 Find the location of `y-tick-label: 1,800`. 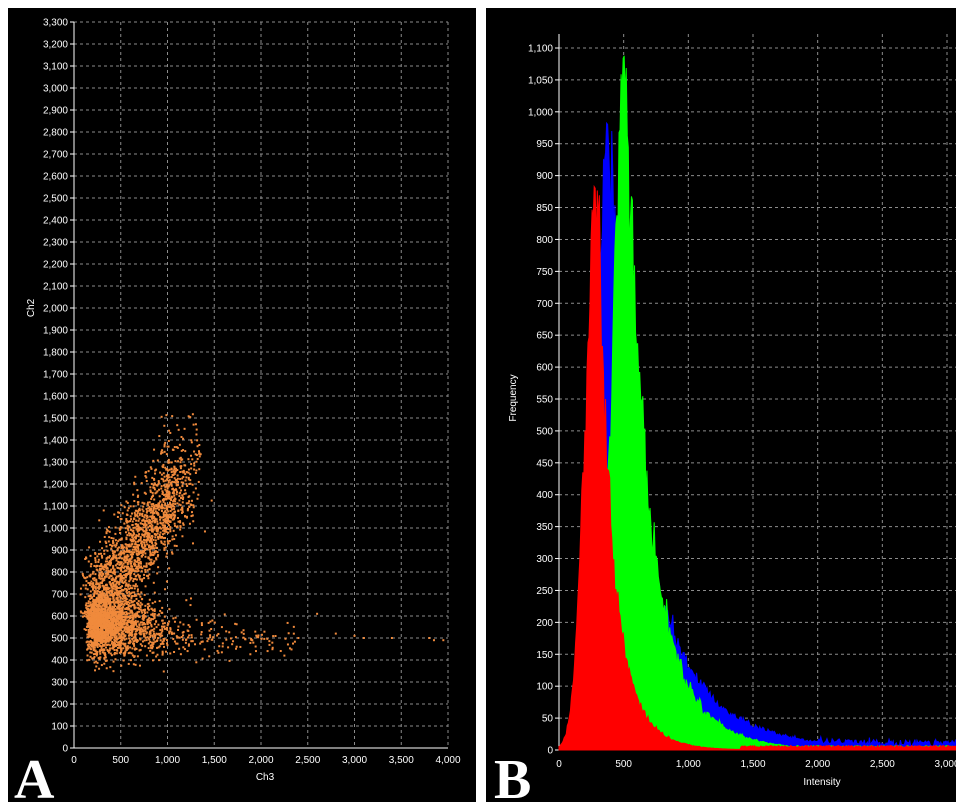

y-tick-label: 1,800 is located at coordinates (55, 353).